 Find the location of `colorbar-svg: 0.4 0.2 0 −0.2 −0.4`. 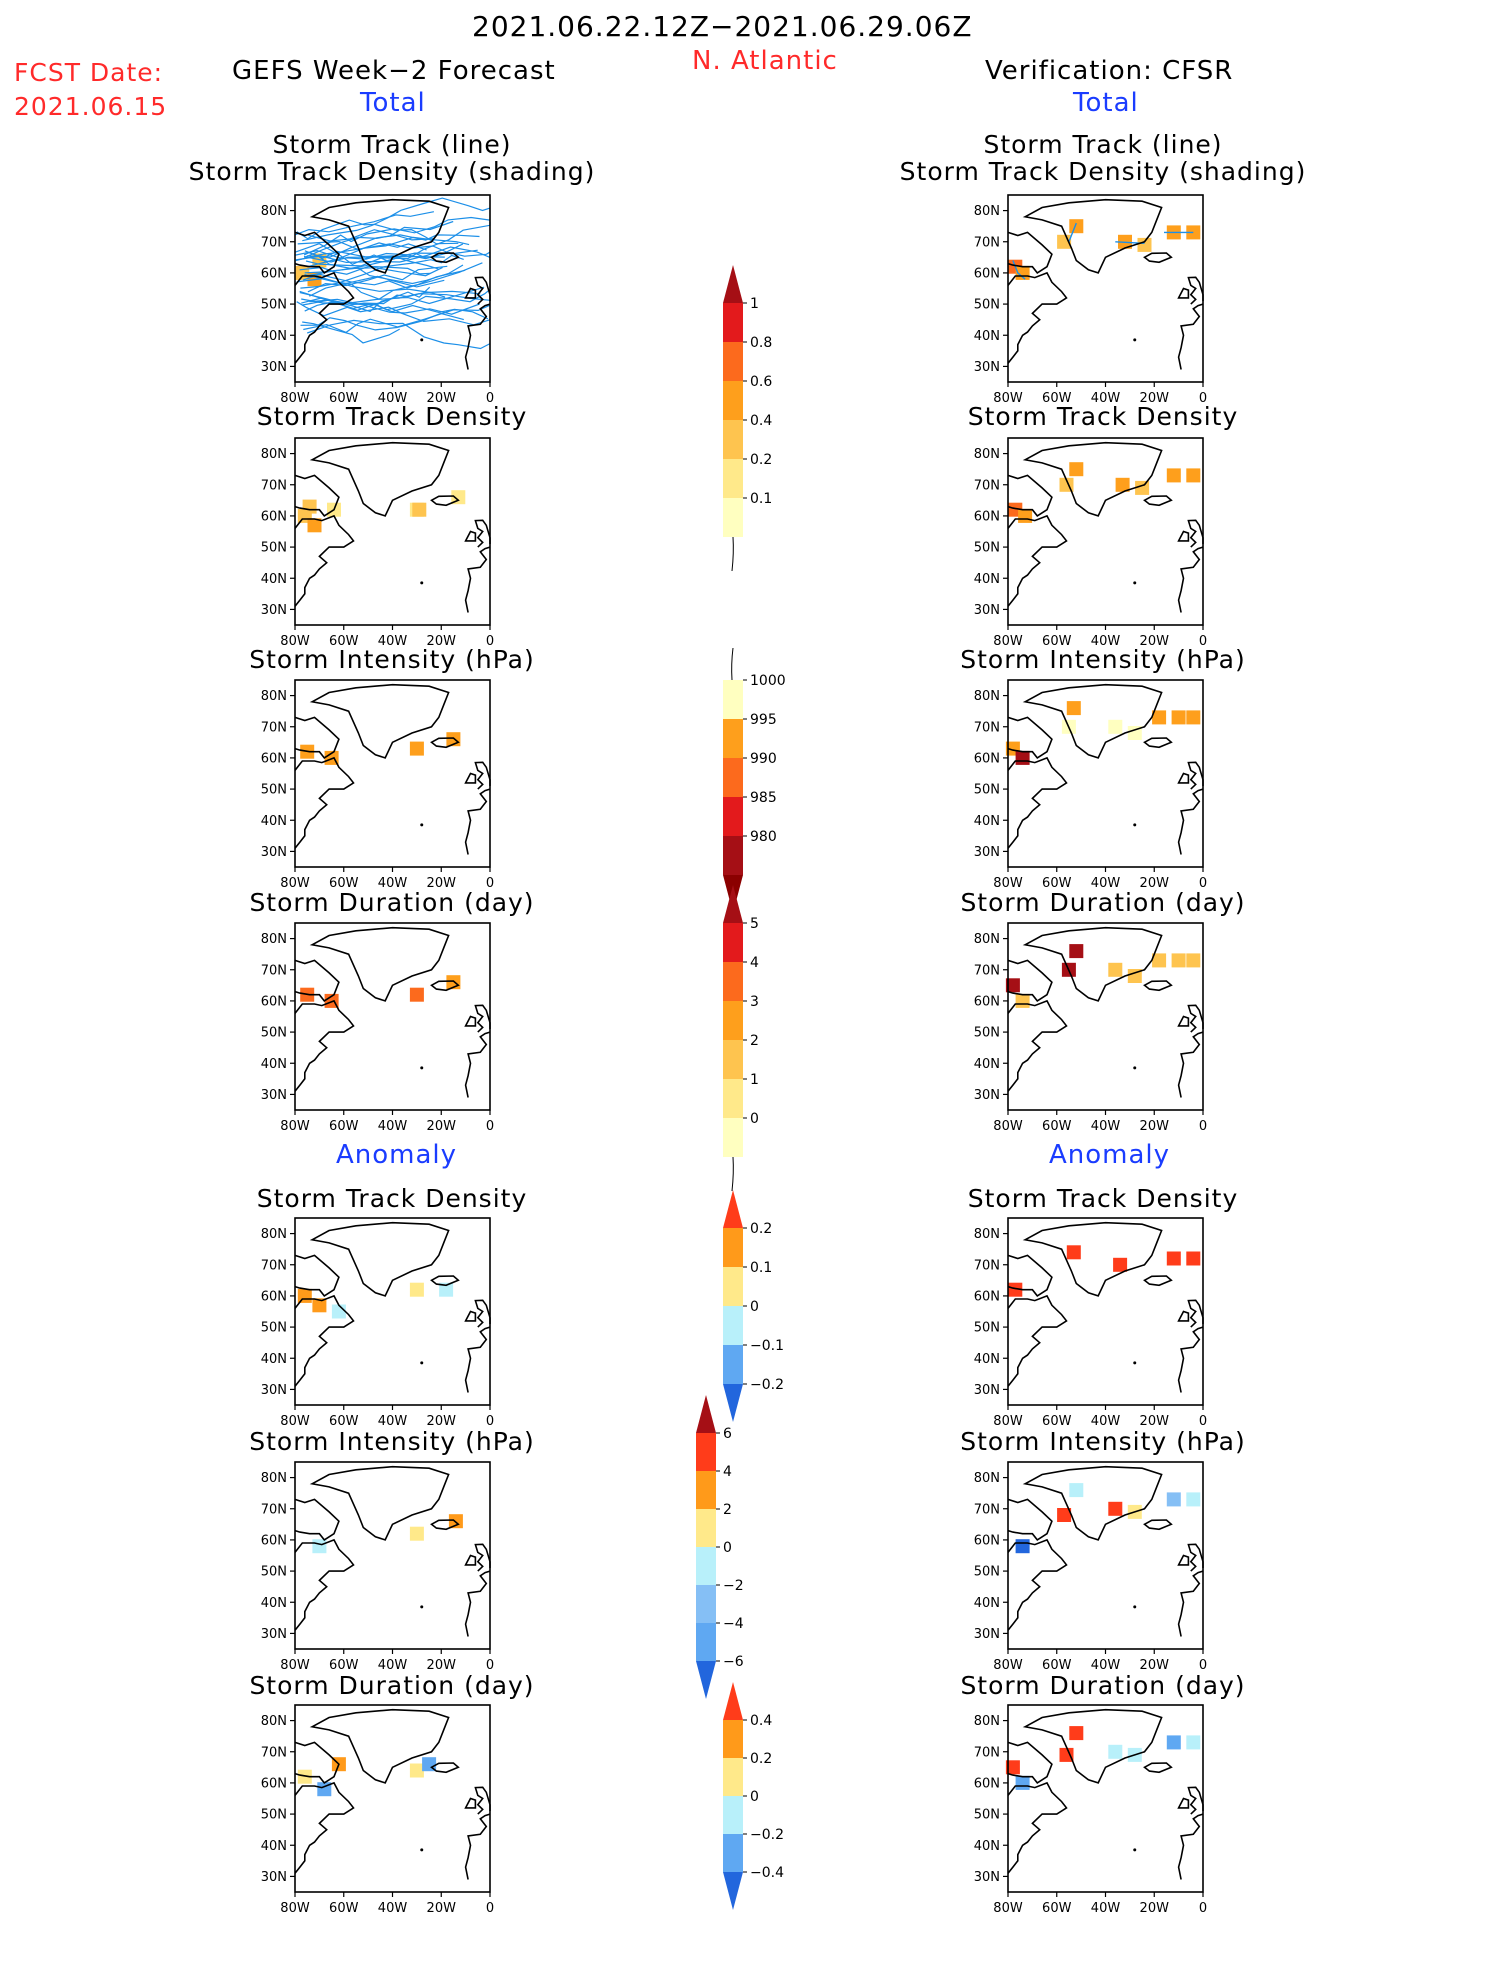

colorbar-svg: 0.4 0.2 0 −0.2 −0.4 is located at coordinates (753, 1796).